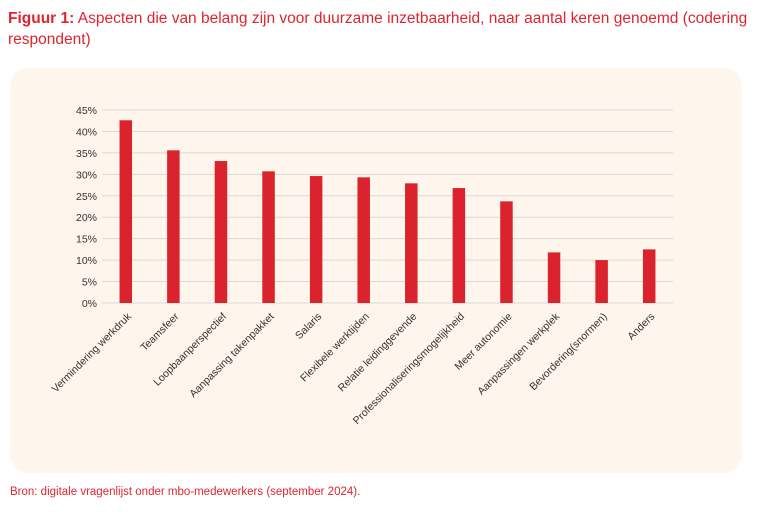  I want to click on x-tick-label: Teamsfeer, so click(160, 332).